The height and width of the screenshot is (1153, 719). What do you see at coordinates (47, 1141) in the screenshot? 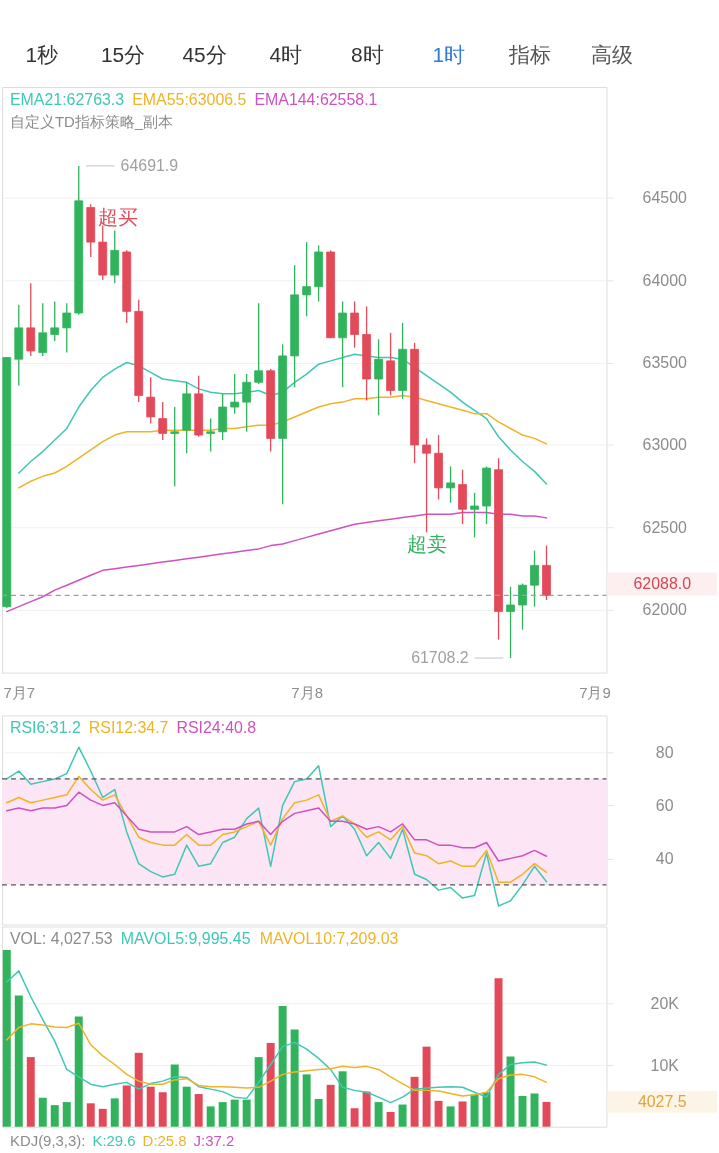
I see `text: KDJ(9,3,3):` at bounding box center [47, 1141].